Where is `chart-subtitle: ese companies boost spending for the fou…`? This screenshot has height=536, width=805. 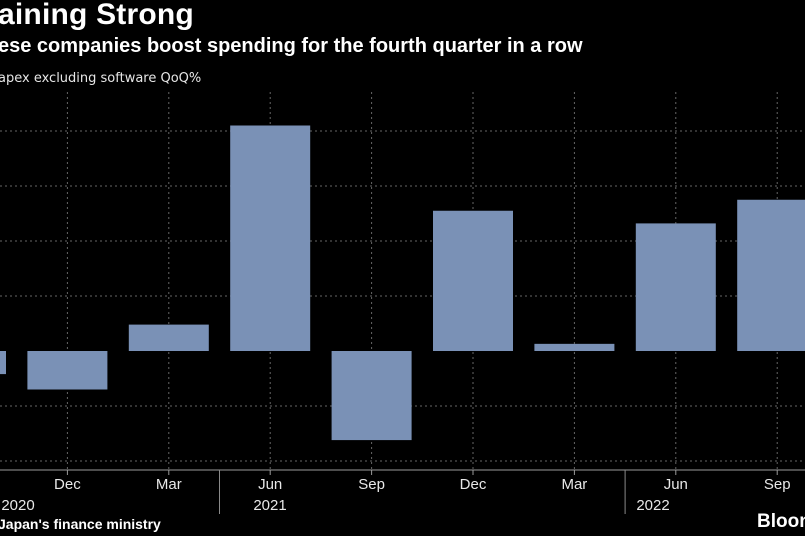 chart-subtitle: ese companies boost spending for the fou… is located at coordinates (291, 46).